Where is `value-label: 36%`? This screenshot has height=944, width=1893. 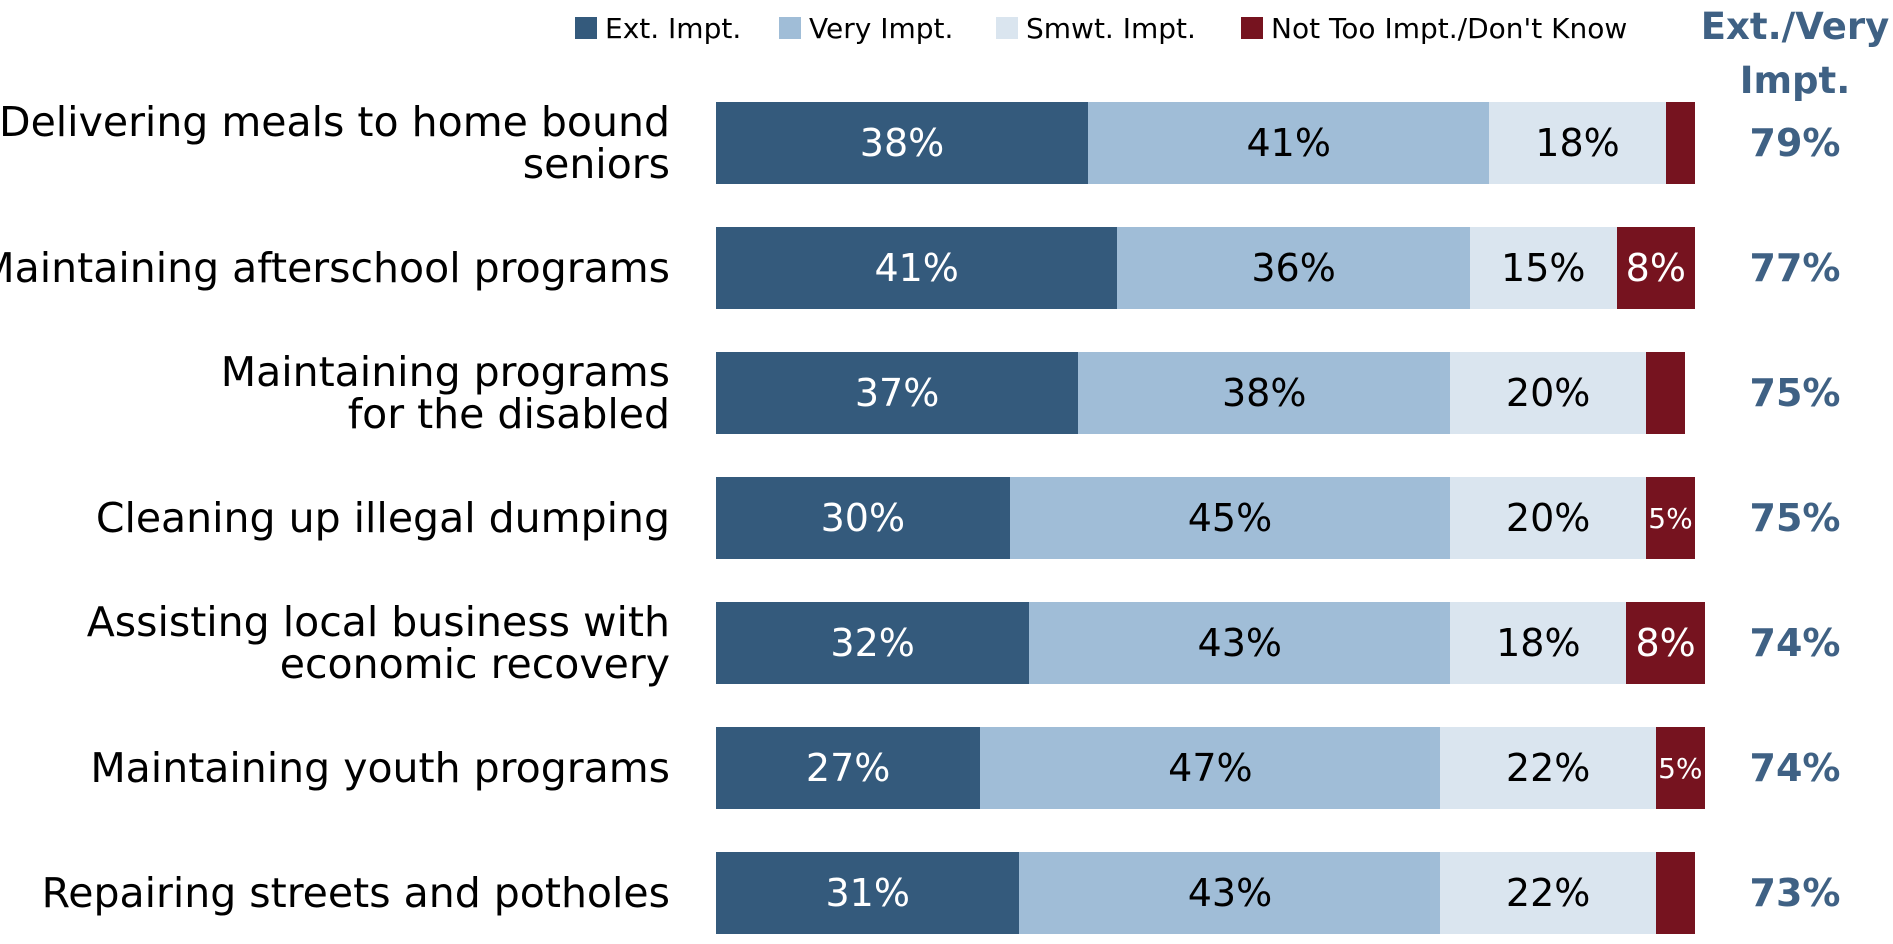 value-label: 36% is located at coordinates (1293, 268).